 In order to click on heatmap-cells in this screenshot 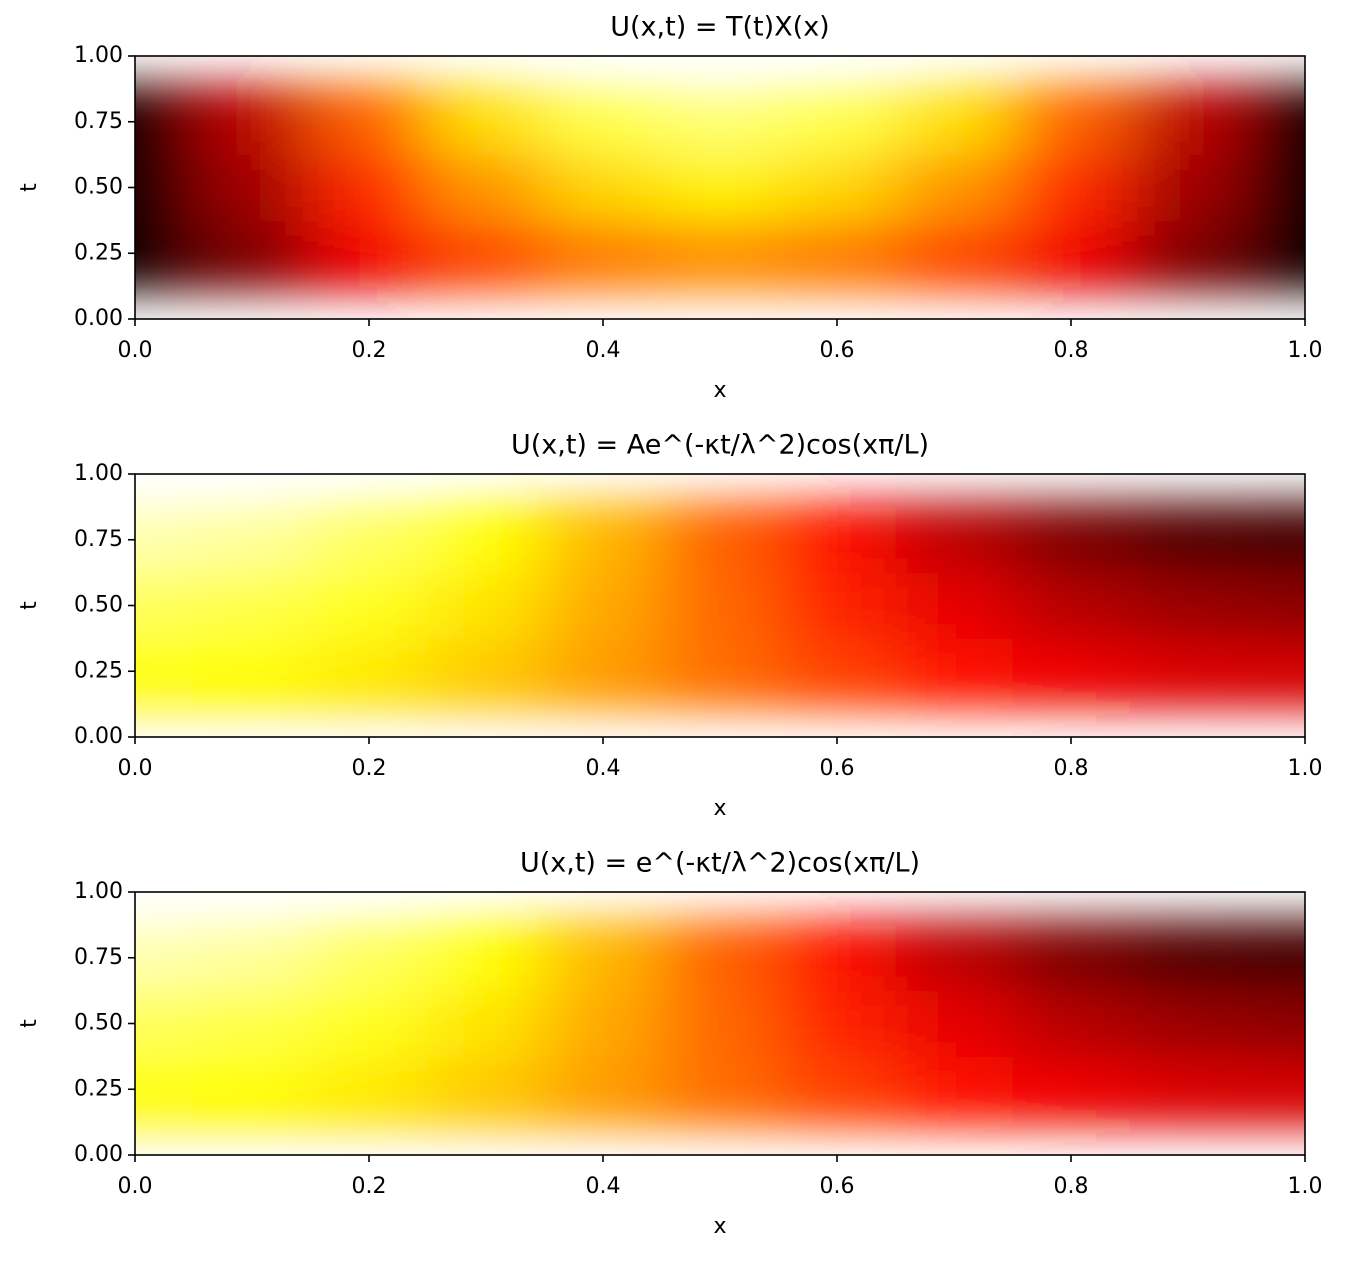, I will do `click(720, 606)`.